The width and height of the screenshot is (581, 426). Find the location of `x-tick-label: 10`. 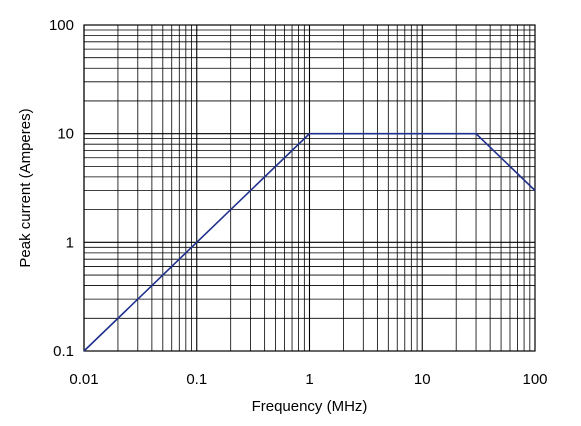

x-tick-label: 10 is located at coordinates (422, 379).